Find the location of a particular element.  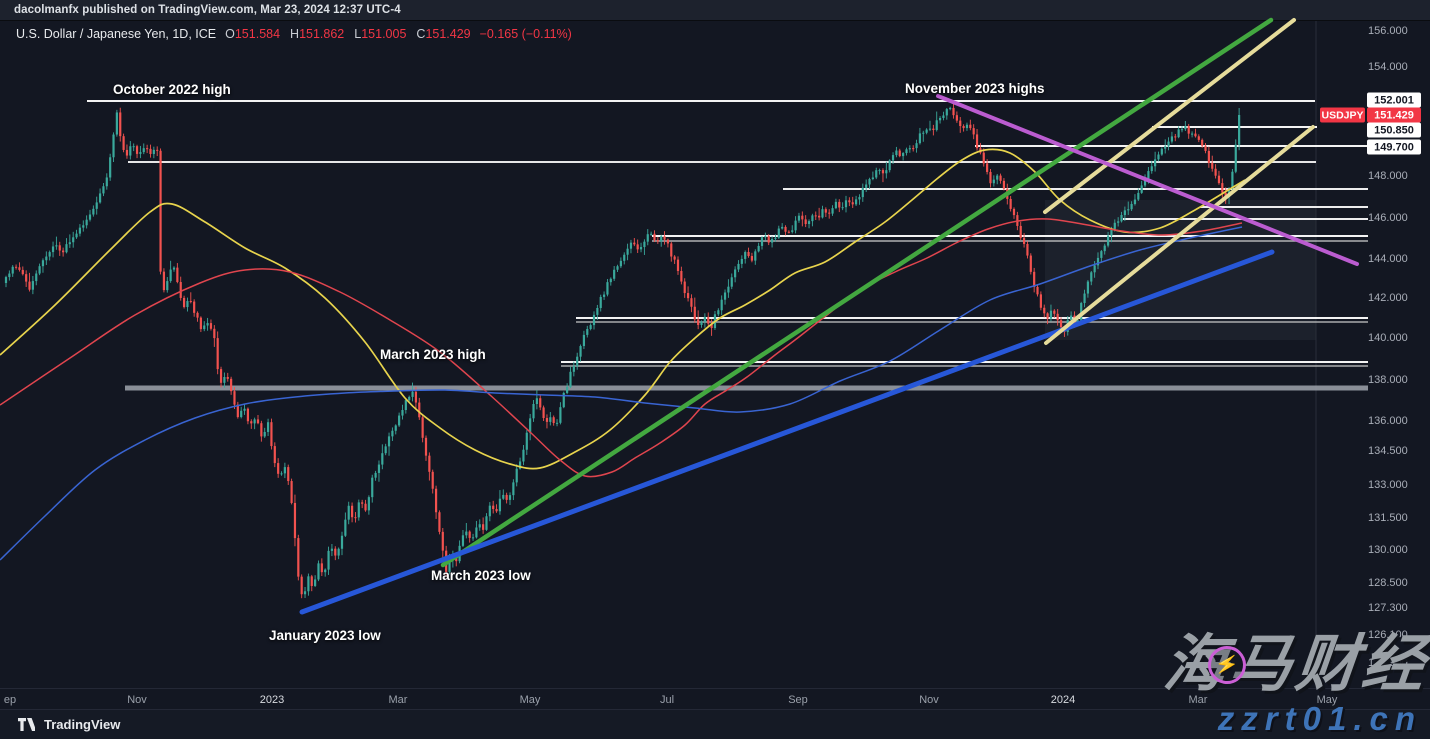

trendline-channel-upper-khaki is located at coordinates (1169, 116).